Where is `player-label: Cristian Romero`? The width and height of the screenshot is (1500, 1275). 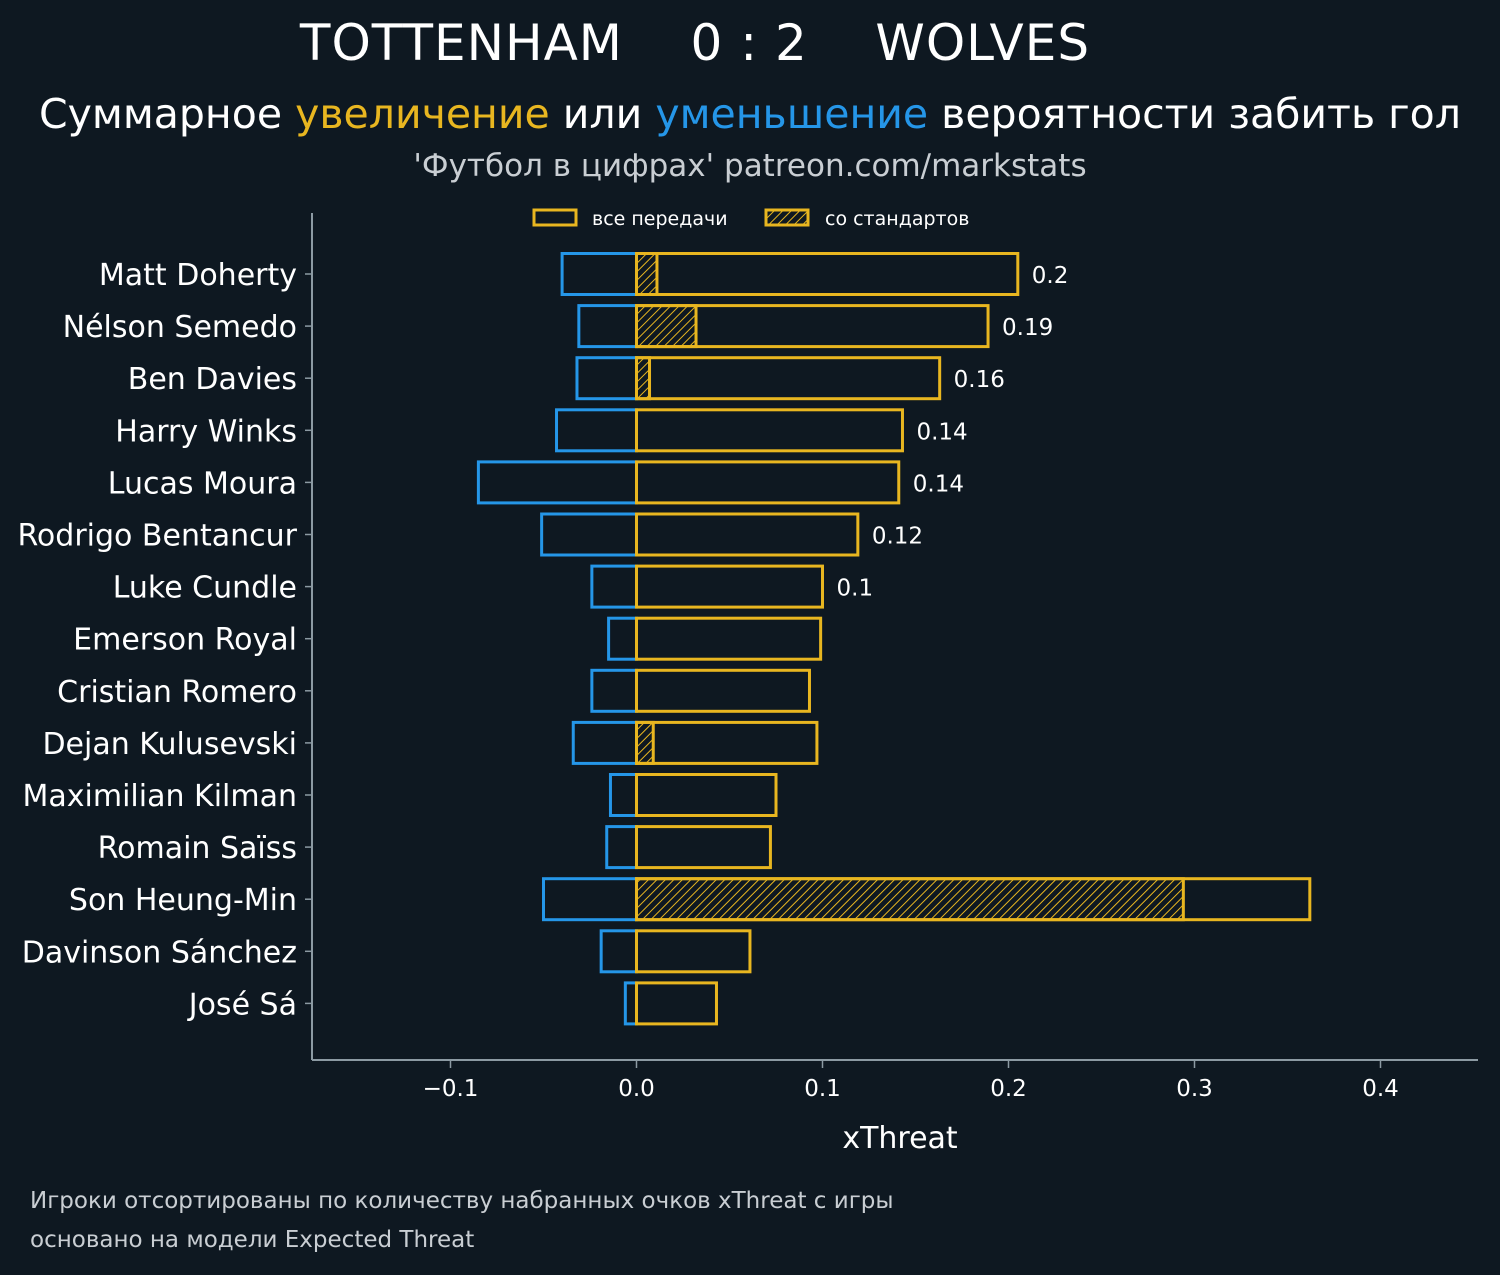
player-label: Cristian Romero is located at coordinates (177, 692).